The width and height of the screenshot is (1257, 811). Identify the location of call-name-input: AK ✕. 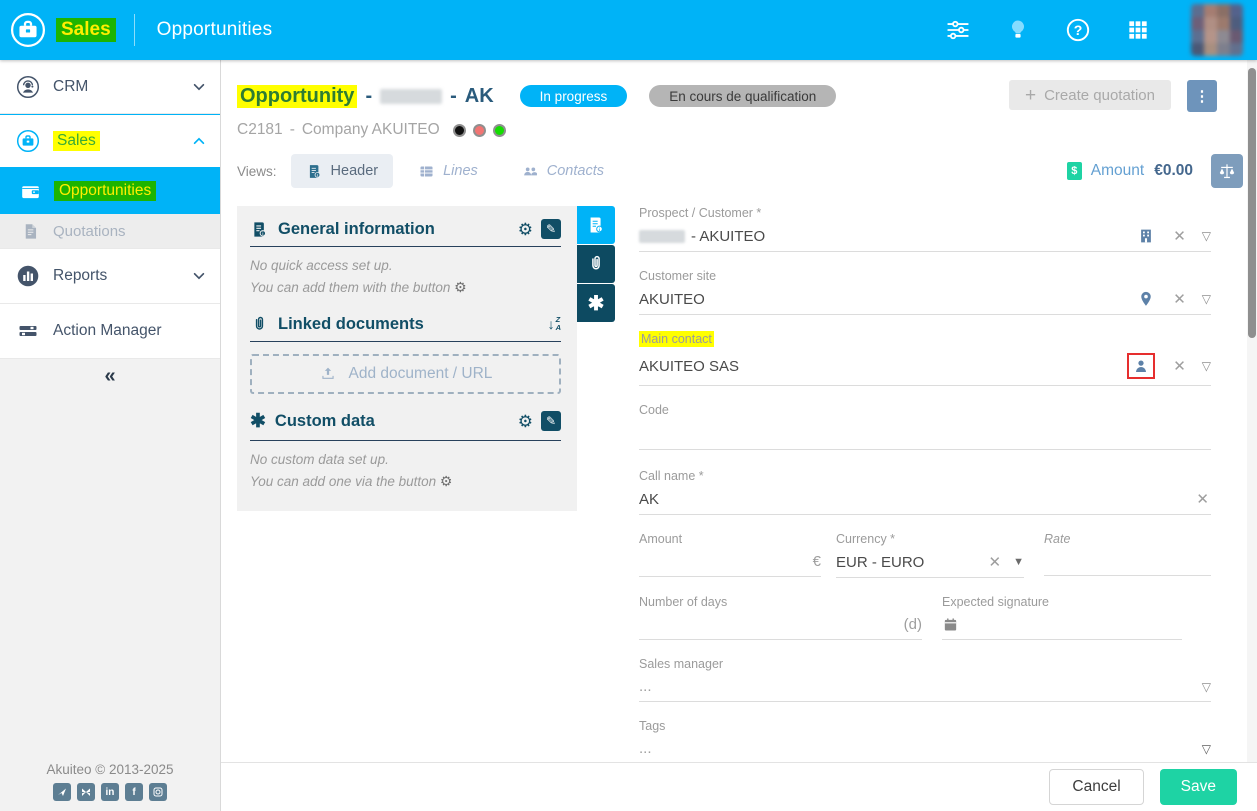
(925, 502).